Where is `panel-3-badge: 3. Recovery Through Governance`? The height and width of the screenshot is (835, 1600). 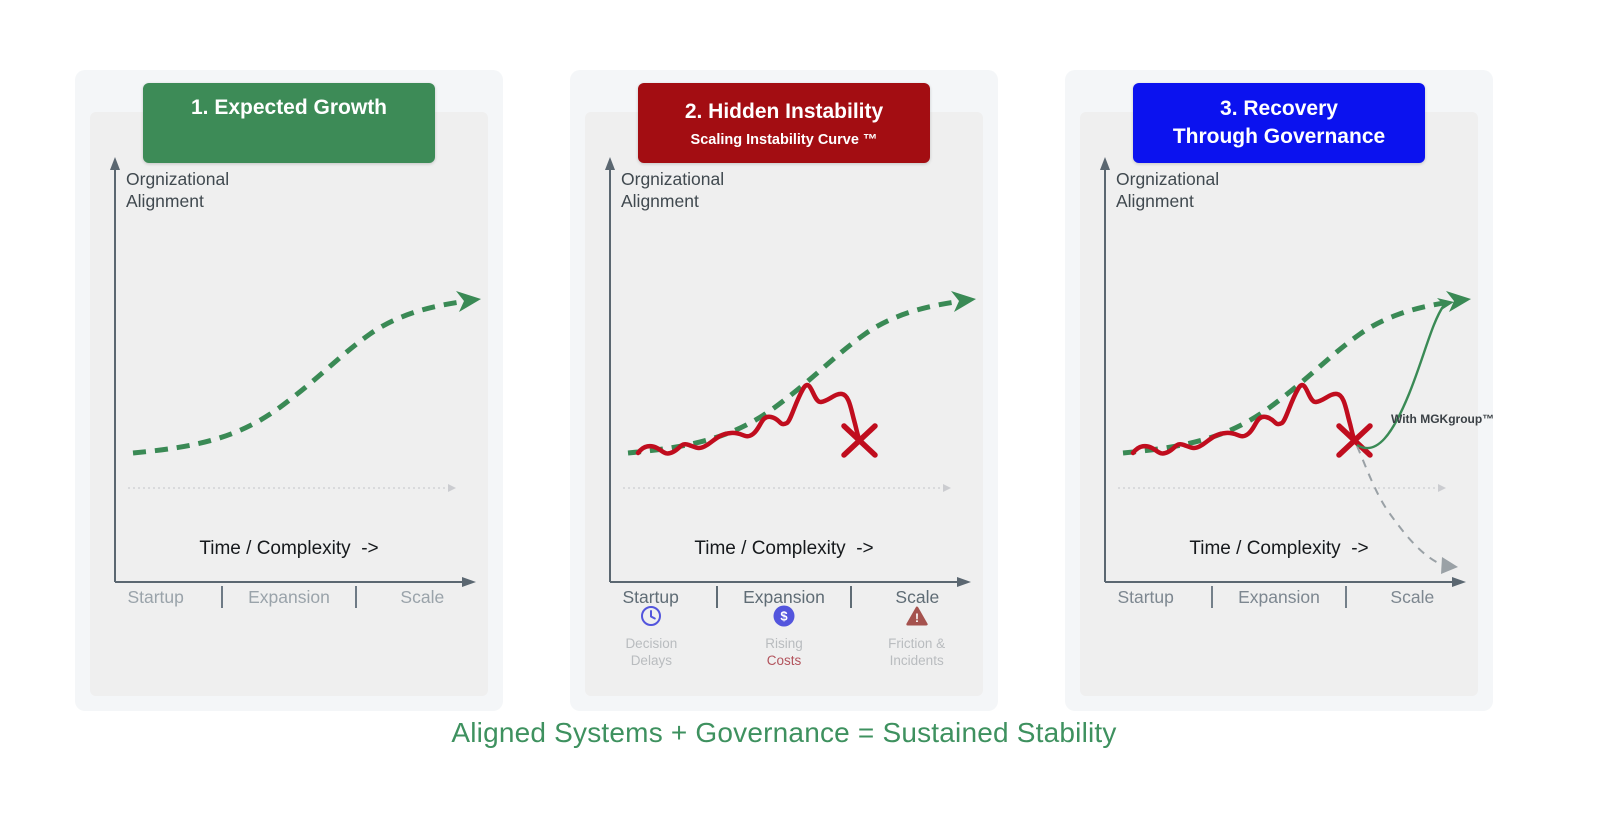 panel-3-badge: 3. Recovery Through Governance is located at coordinates (1279, 123).